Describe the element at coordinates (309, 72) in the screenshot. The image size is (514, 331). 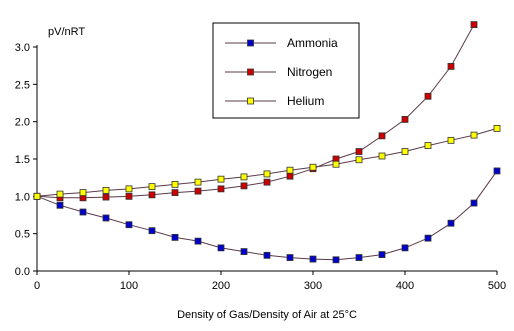
I see `legend-label: Nitrogen` at that location.